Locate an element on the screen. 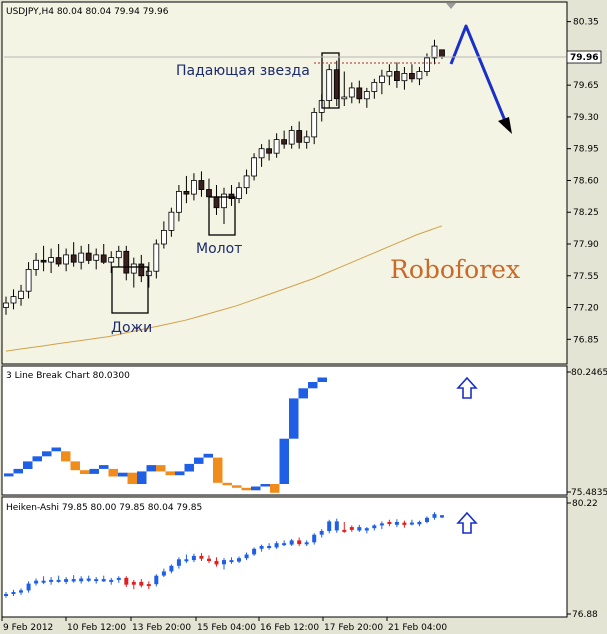  price-tick-label: 80.35 is located at coordinates (586, 23).